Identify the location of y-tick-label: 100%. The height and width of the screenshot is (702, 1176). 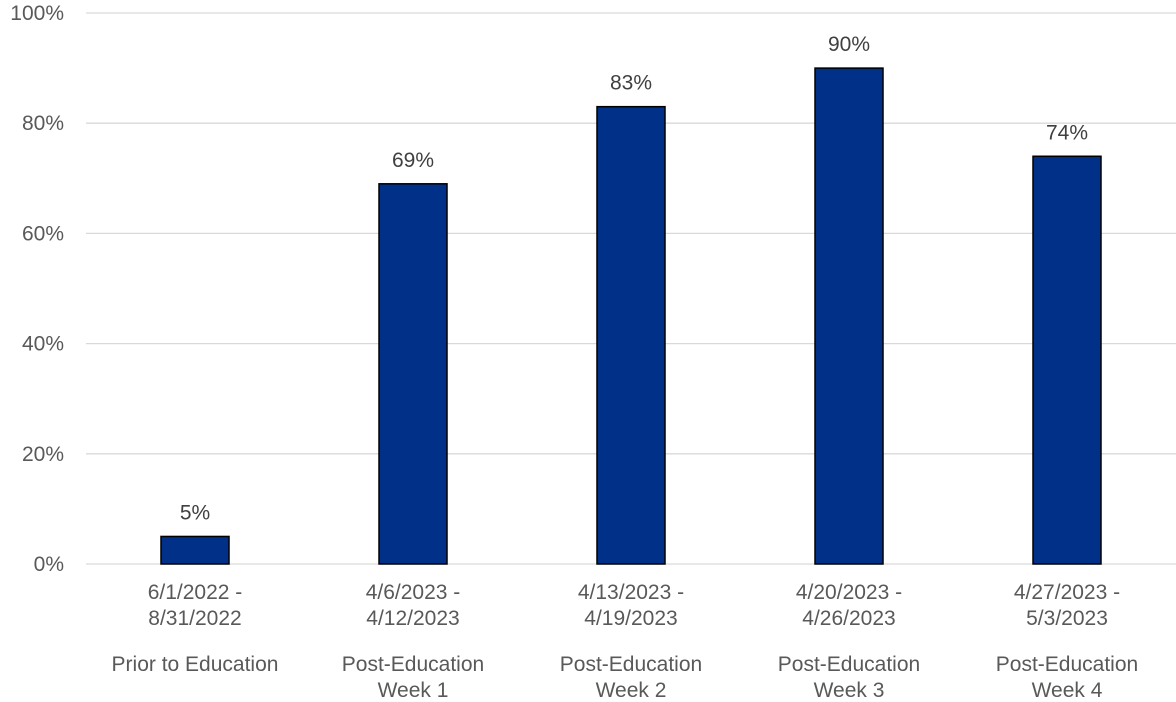
(37, 13).